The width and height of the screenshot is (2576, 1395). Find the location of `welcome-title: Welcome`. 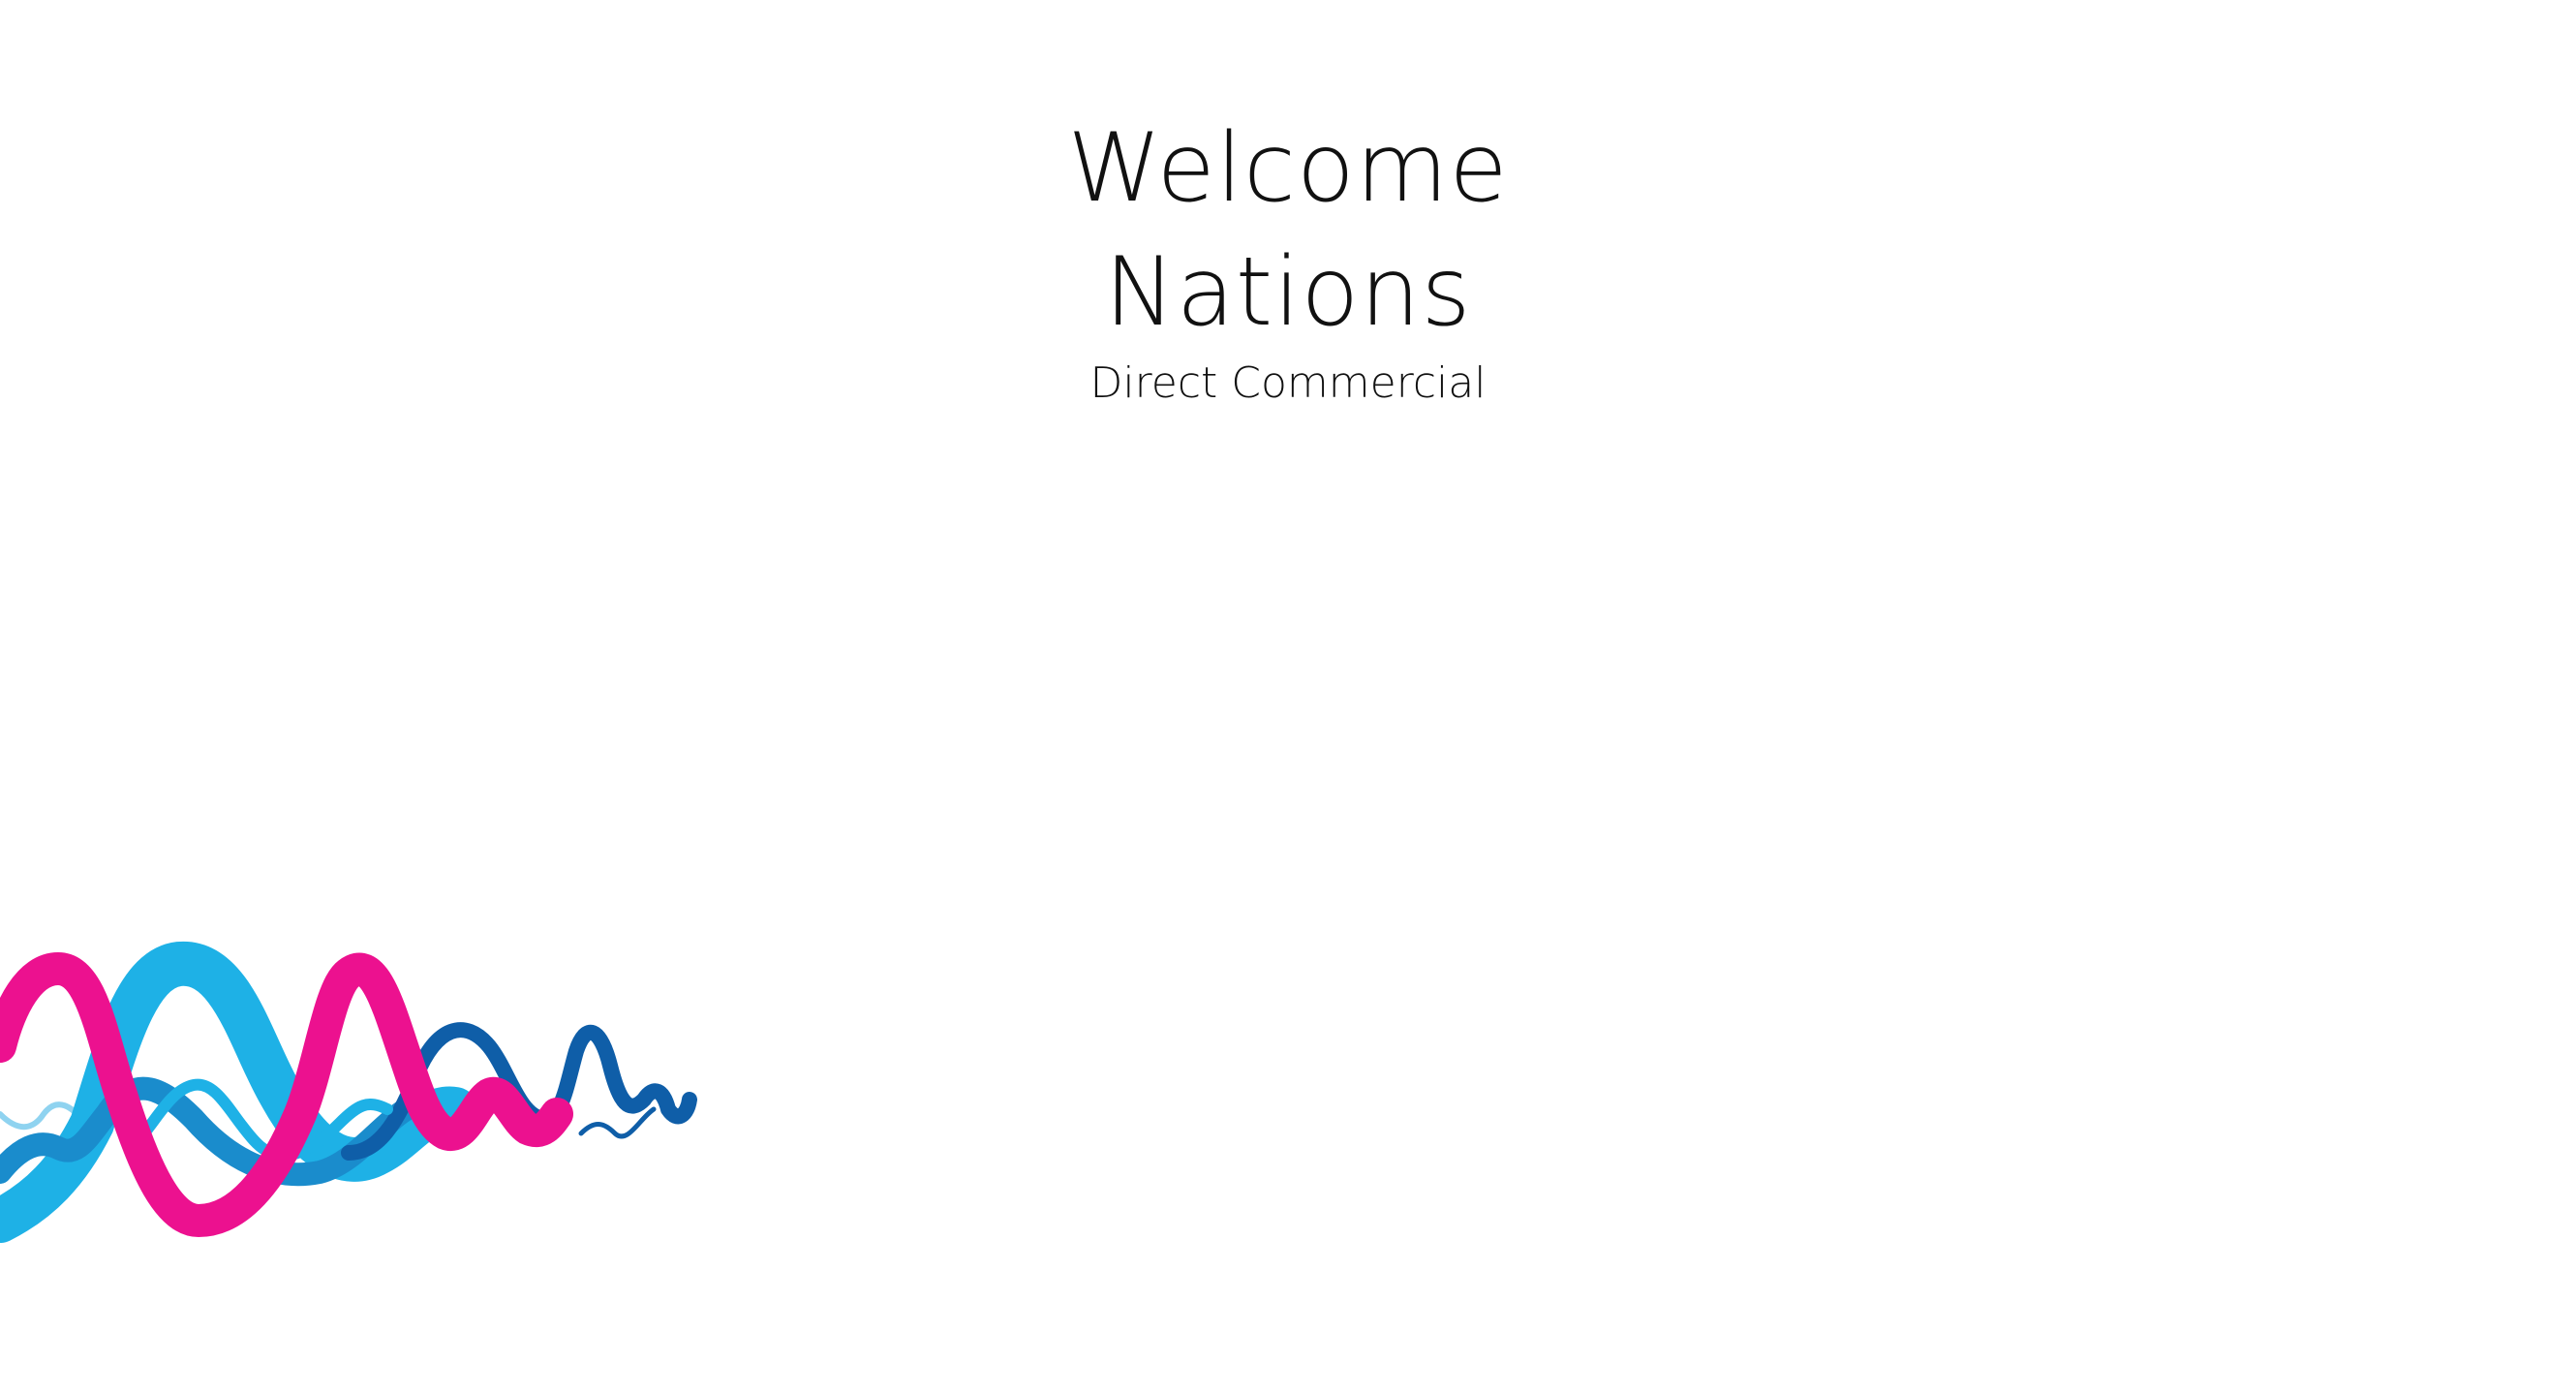

welcome-title: Welcome is located at coordinates (1288, 168).